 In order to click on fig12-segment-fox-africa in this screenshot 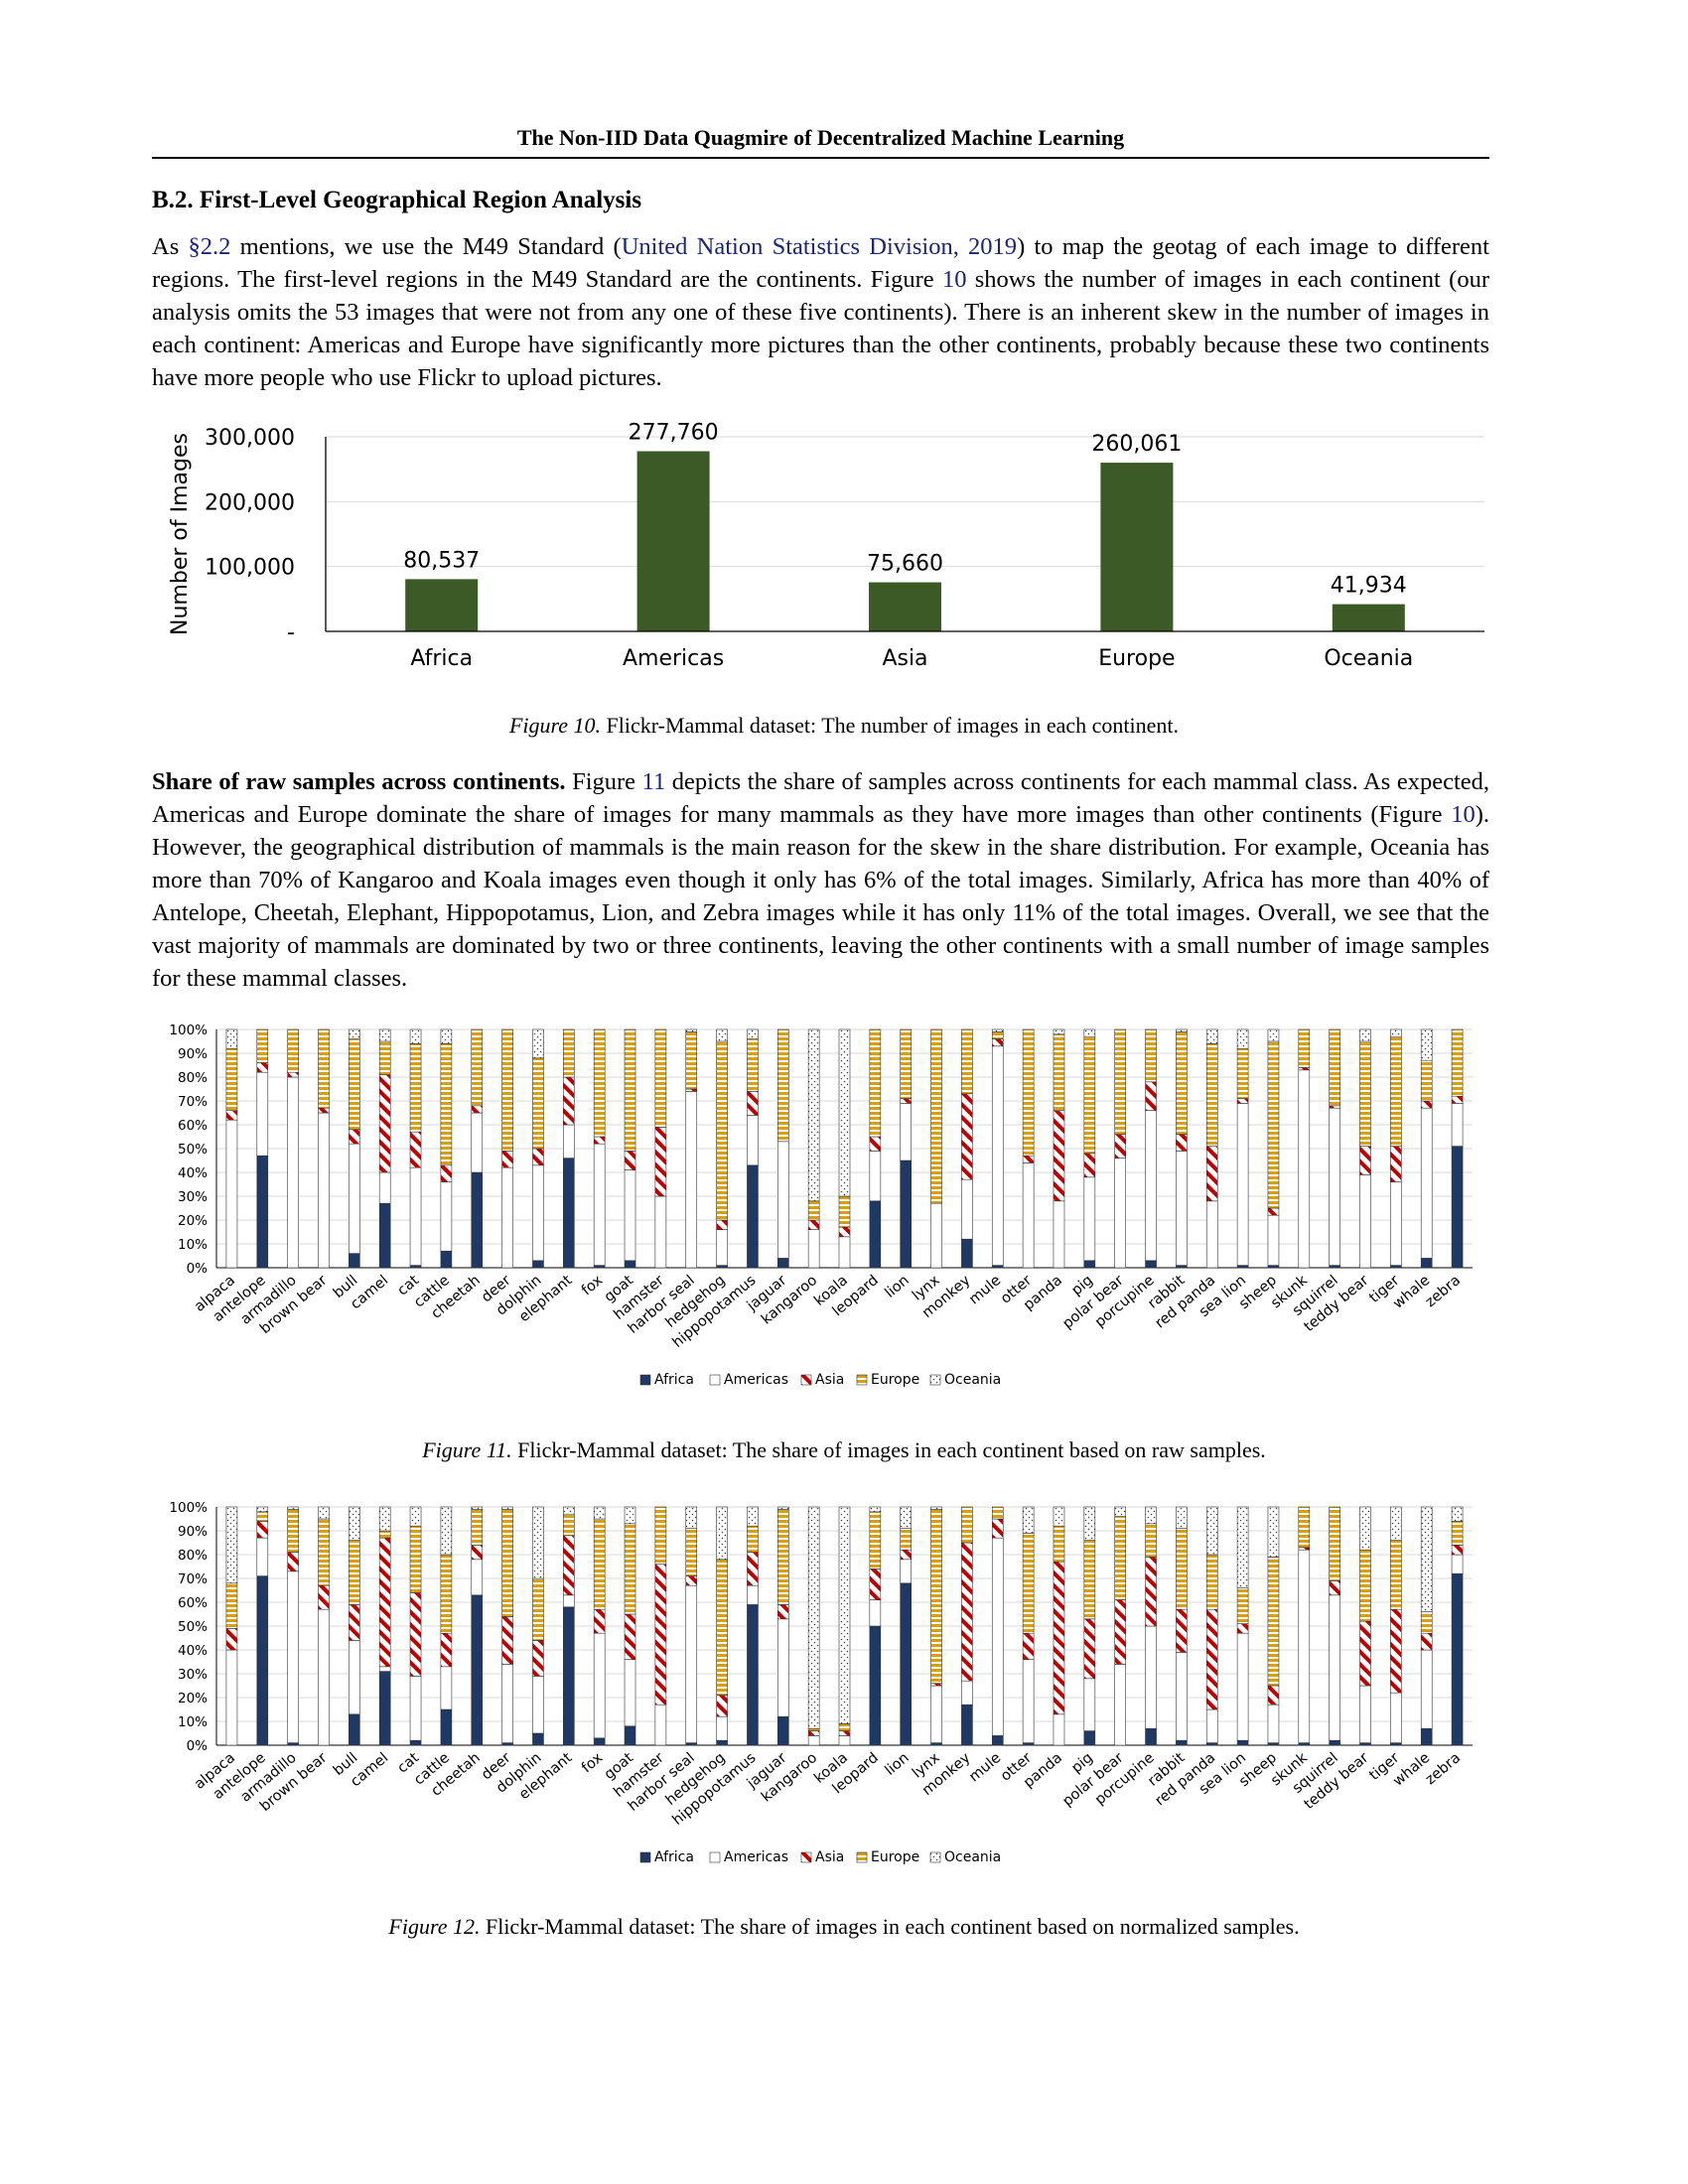, I will do `click(599, 1741)`.